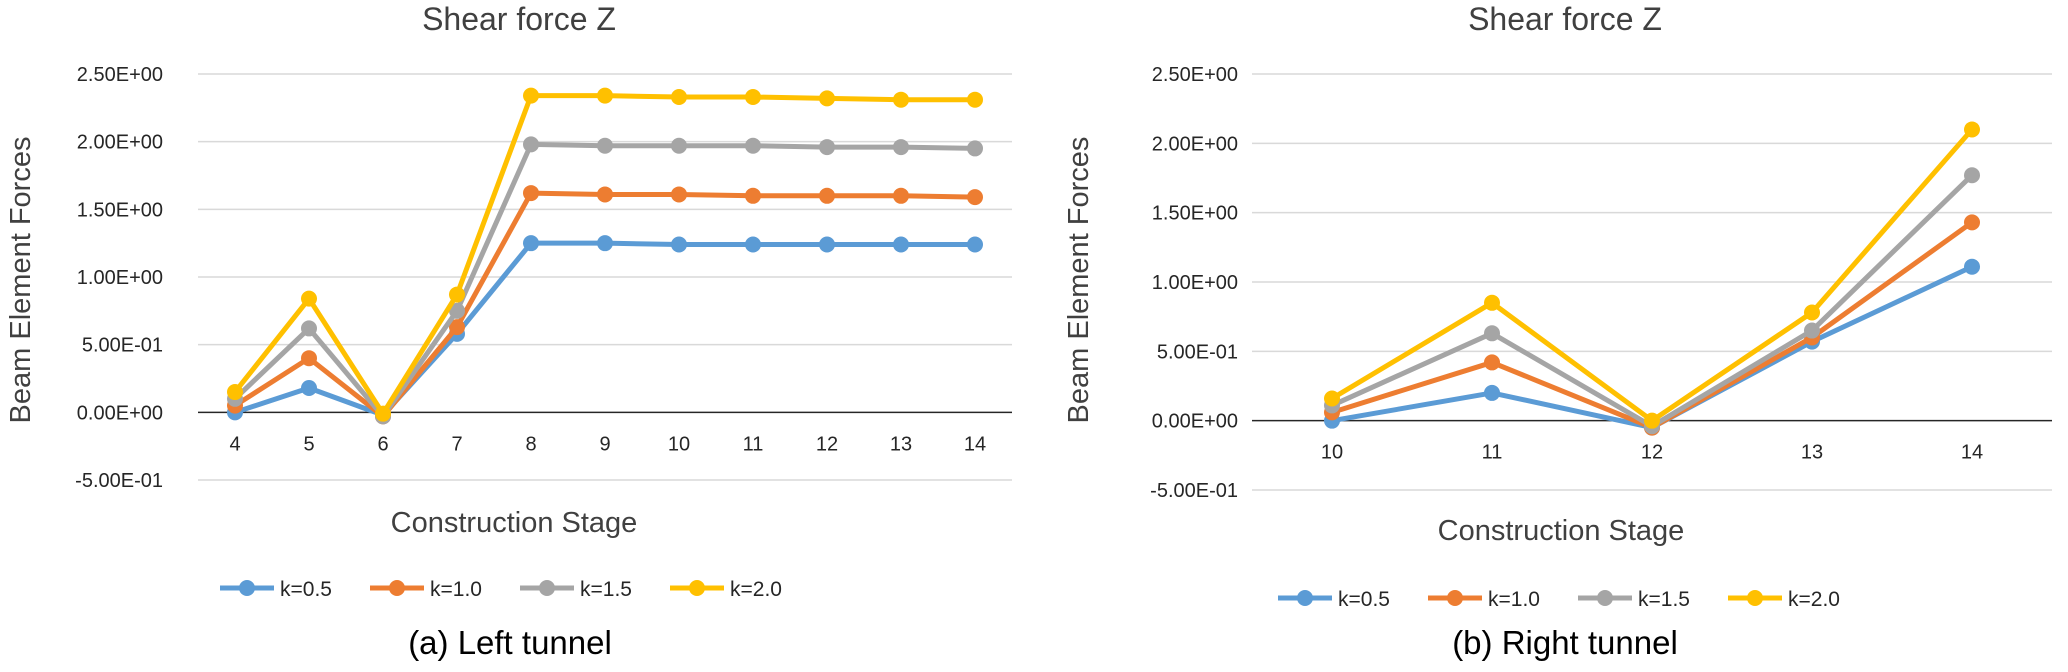 The width and height of the screenshot is (2068, 672). Describe the element at coordinates (276, 589) in the screenshot. I see `legend-item: k=0.5` at that location.